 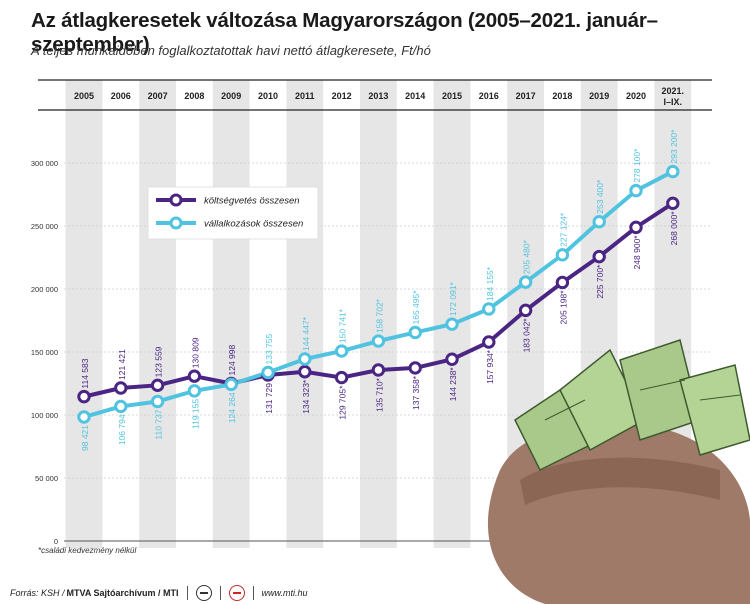 I want to click on data-label: 131 729, so click(x=269, y=398).